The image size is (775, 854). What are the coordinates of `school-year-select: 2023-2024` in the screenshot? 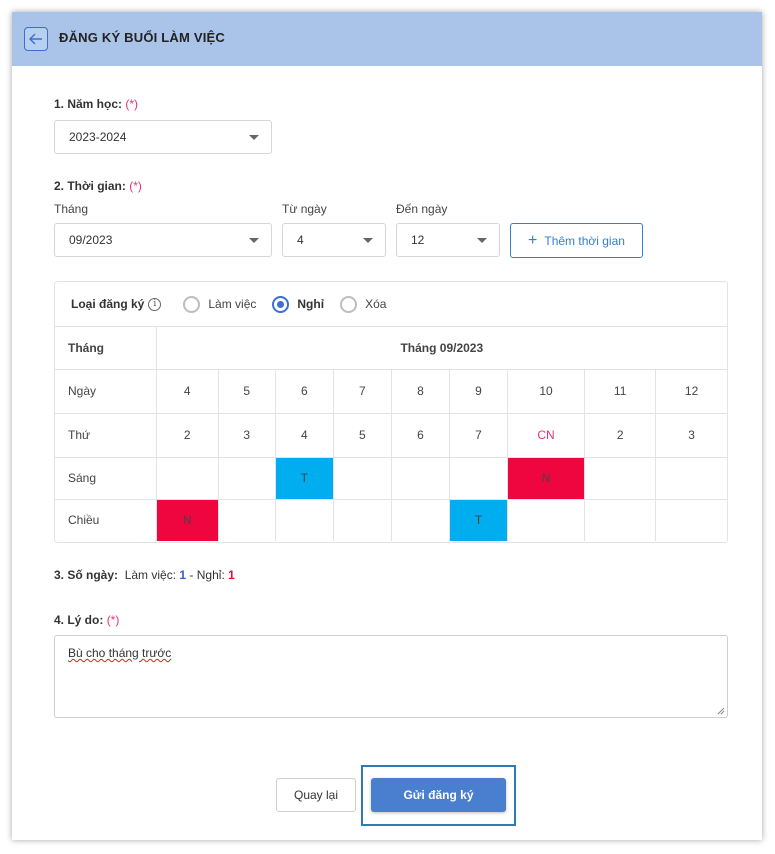 It's located at (163, 137).